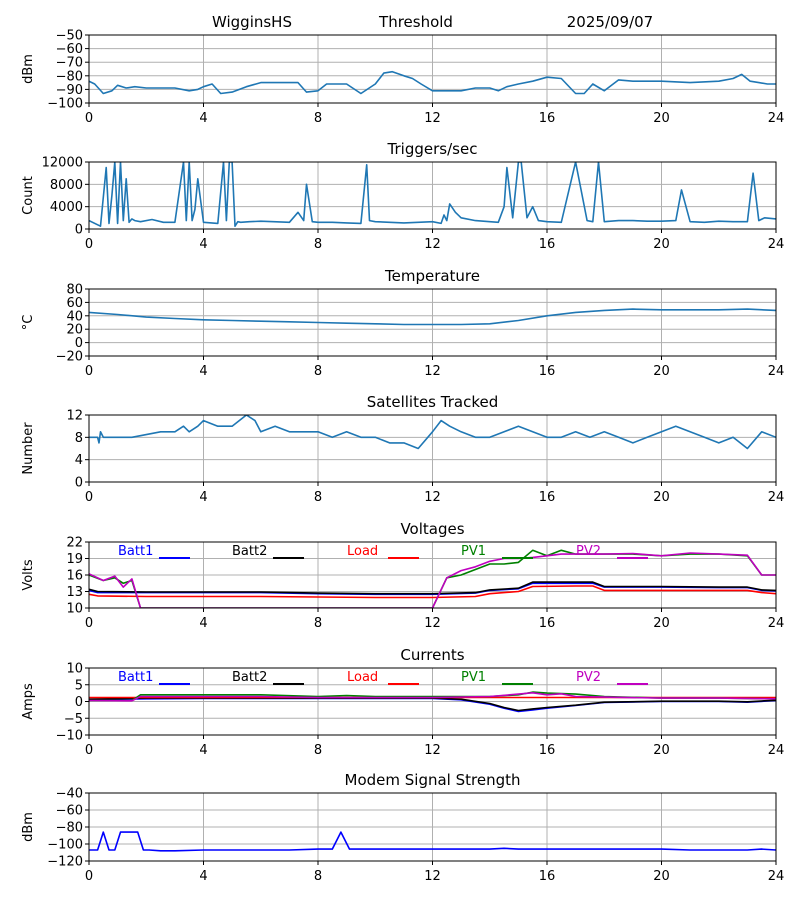 This screenshot has width=800, height=900. What do you see at coordinates (74, 543) in the screenshot?
I see `y-tick-label: 22` at bounding box center [74, 543].